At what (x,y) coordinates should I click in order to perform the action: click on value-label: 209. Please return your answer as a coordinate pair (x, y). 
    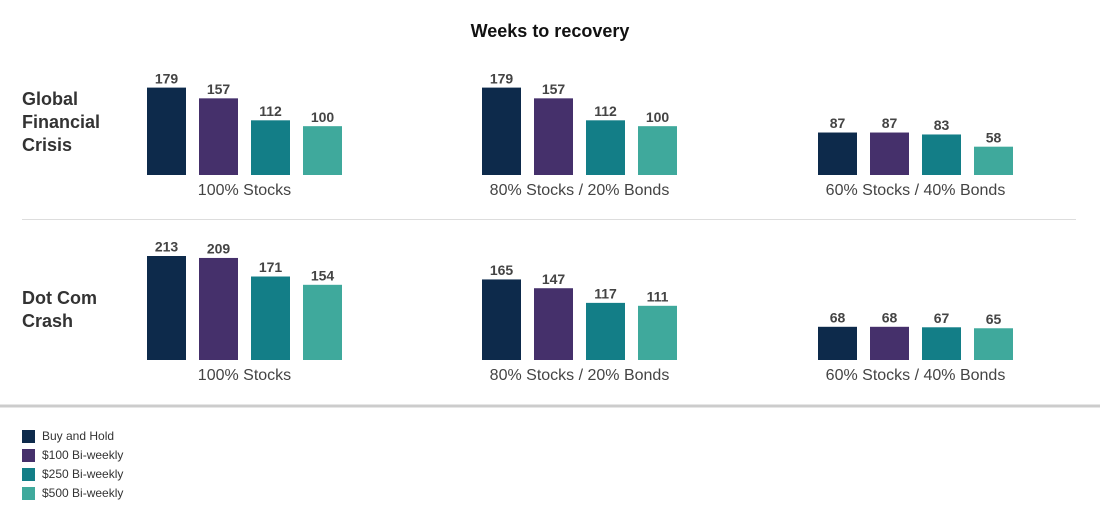
    Looking at the image, I should click on (219, 249).